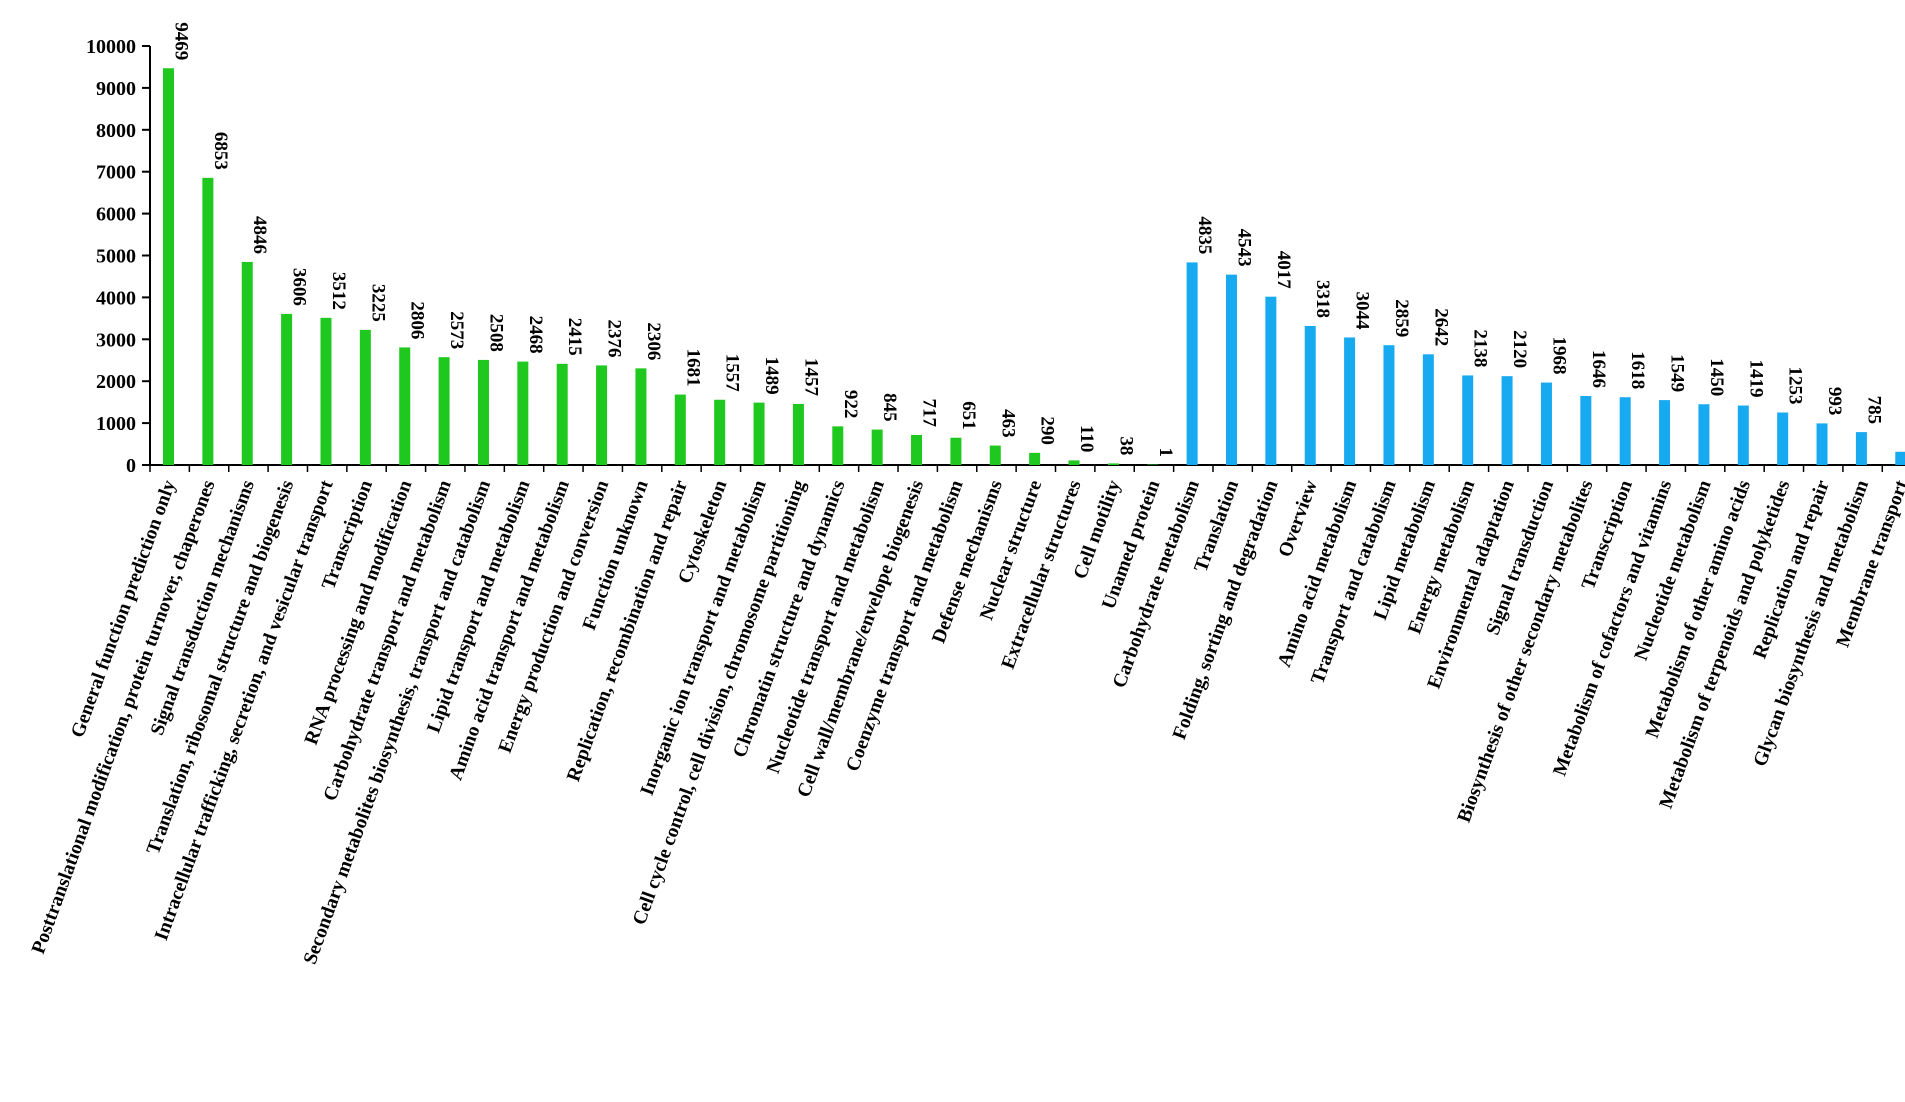  What do you see at coordinates (1716, 377) in the screenshot?
I see `bar-value-label: 1450` at bounding box center [1716, 377].